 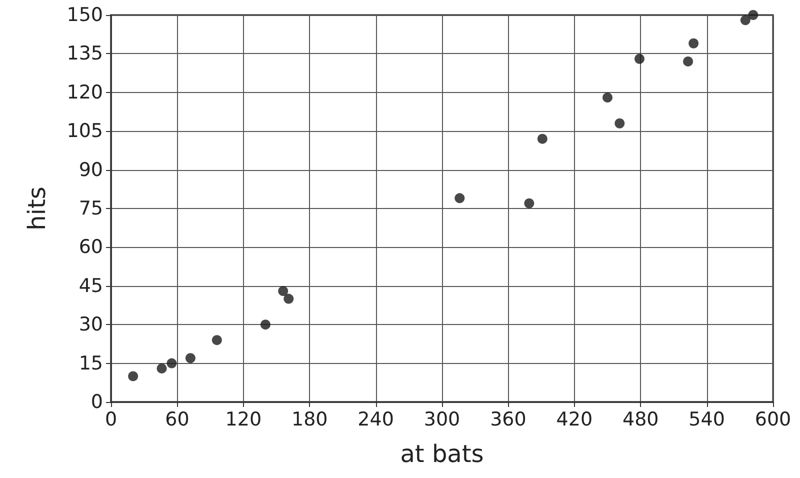 What do you see at coordinates (706, 419) in the screenshot?
I see `x-tick-label: 540` at bounding box center [706, 419].